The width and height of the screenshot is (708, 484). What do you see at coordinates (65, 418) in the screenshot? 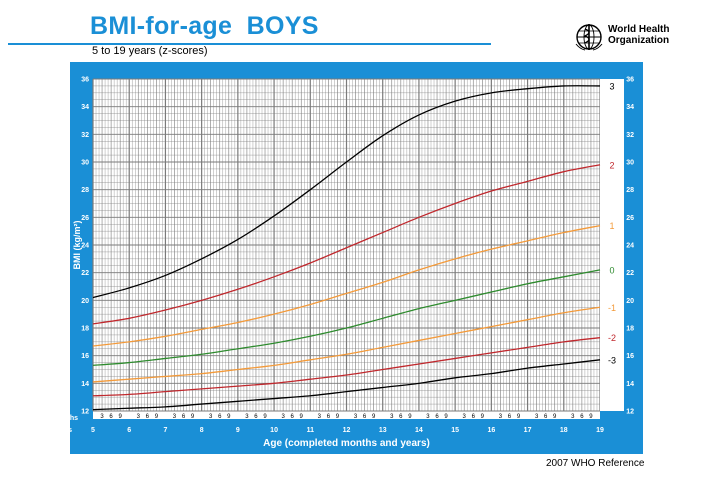
I see `months-row-label: Months` at bounding box center [65, 418].